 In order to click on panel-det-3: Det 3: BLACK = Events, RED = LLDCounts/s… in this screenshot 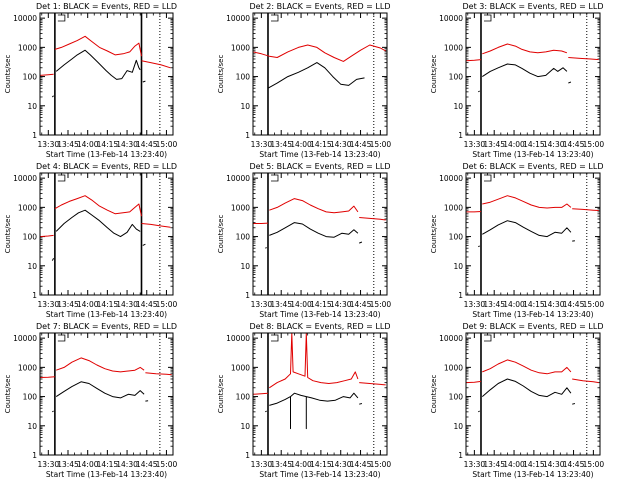, I will do `click(517, 80)`.